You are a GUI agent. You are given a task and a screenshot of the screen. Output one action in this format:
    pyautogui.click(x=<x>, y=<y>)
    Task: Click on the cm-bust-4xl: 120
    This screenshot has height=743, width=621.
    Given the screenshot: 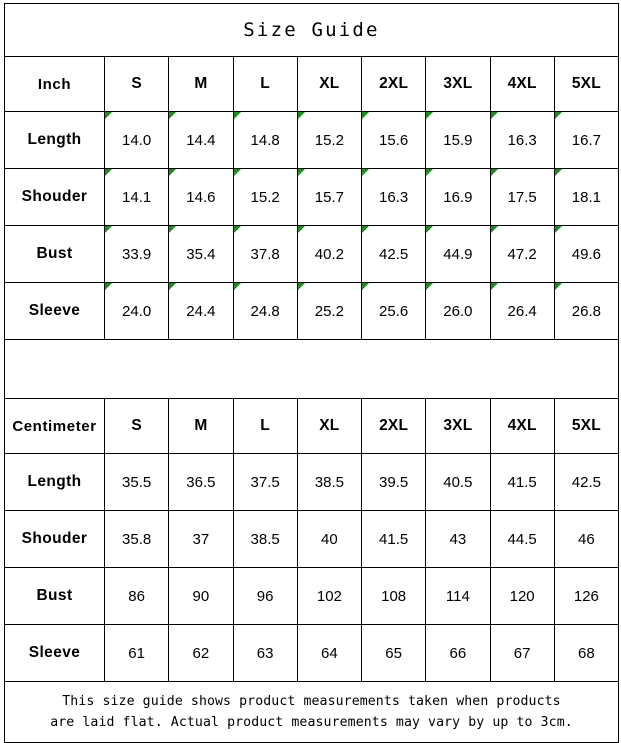 What is the action you would take?
    pyautogui.click(x=522, y=596)
    